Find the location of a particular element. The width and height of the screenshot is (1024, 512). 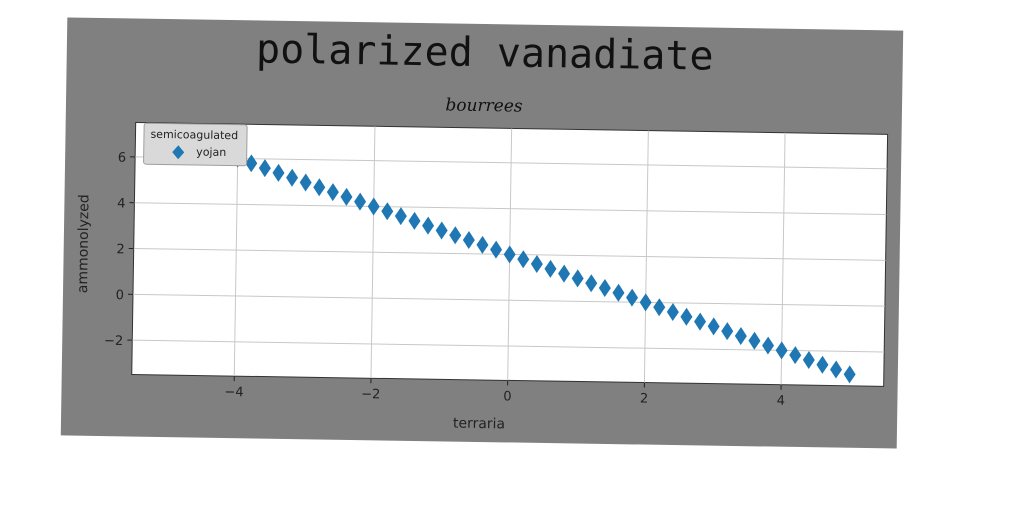

y-tick-label: 2 is located at coordinates (120, 249).